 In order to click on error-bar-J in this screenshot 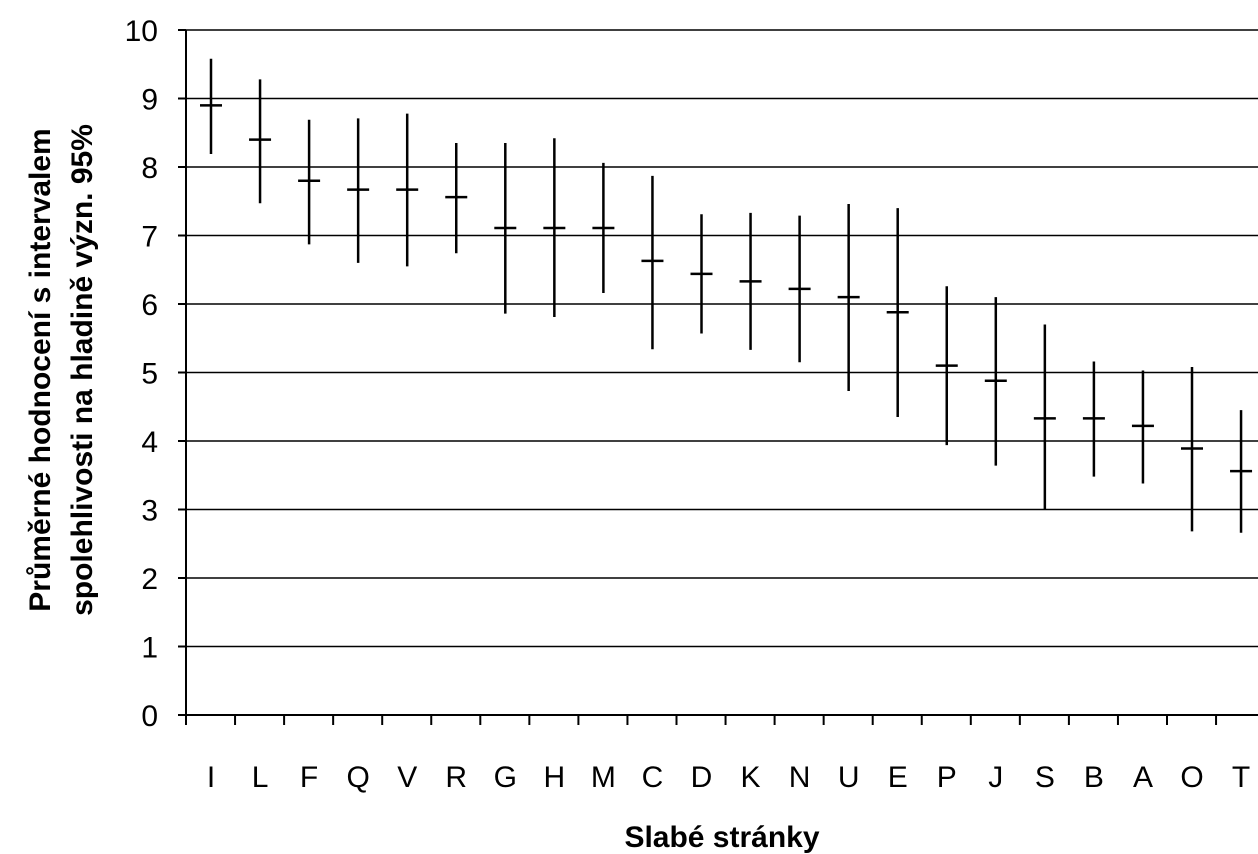, I will do `click(995, 381)`.